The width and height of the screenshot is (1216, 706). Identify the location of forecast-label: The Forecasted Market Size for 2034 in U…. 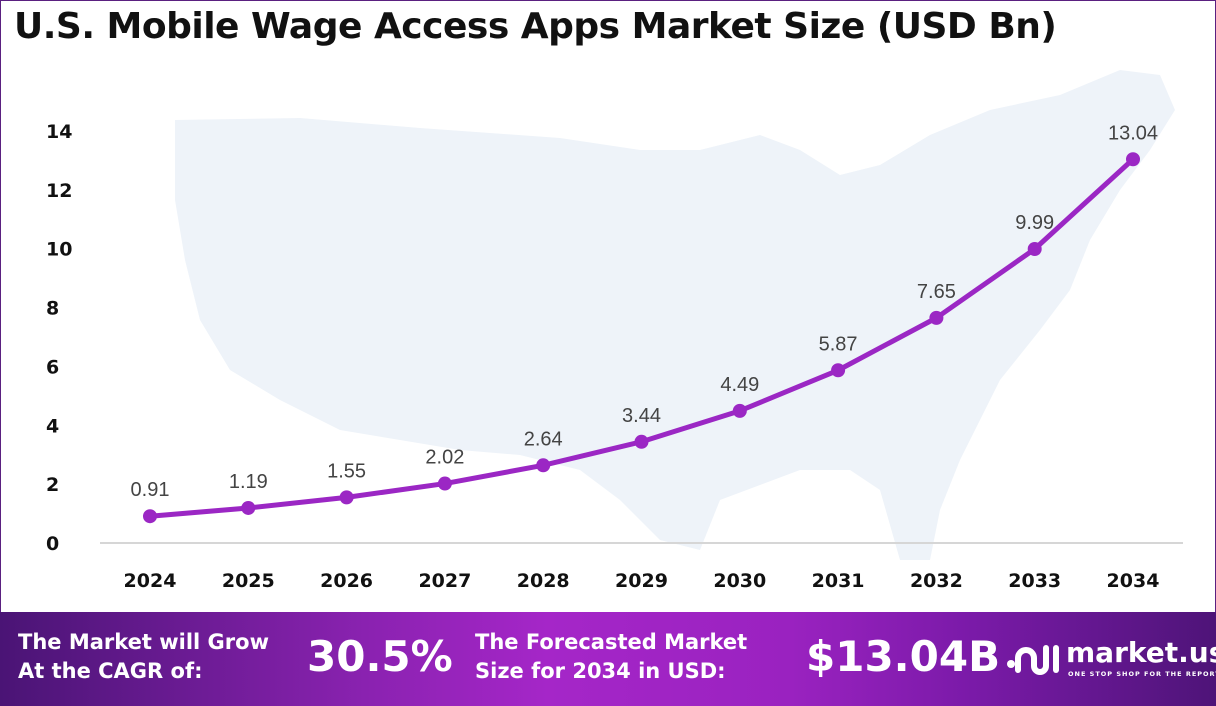
(611, 657).